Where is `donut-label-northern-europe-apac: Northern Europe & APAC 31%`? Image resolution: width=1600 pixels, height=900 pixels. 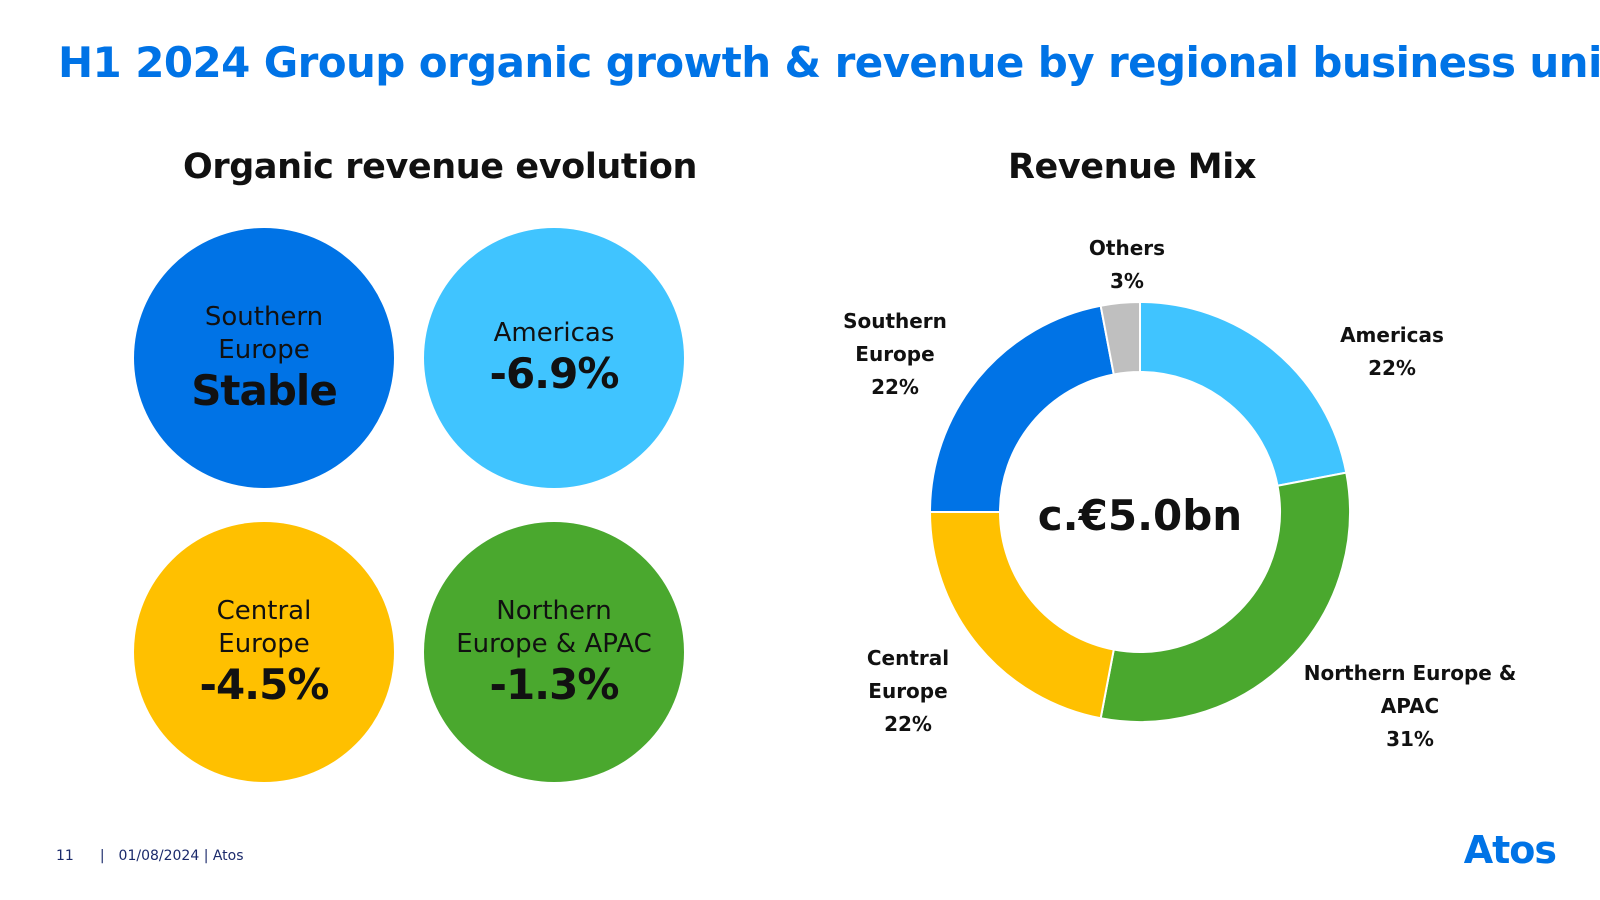
donut-label-northern-europe-apac: Northern Europe & APAC 31% is located at coordinates (1410, 706).